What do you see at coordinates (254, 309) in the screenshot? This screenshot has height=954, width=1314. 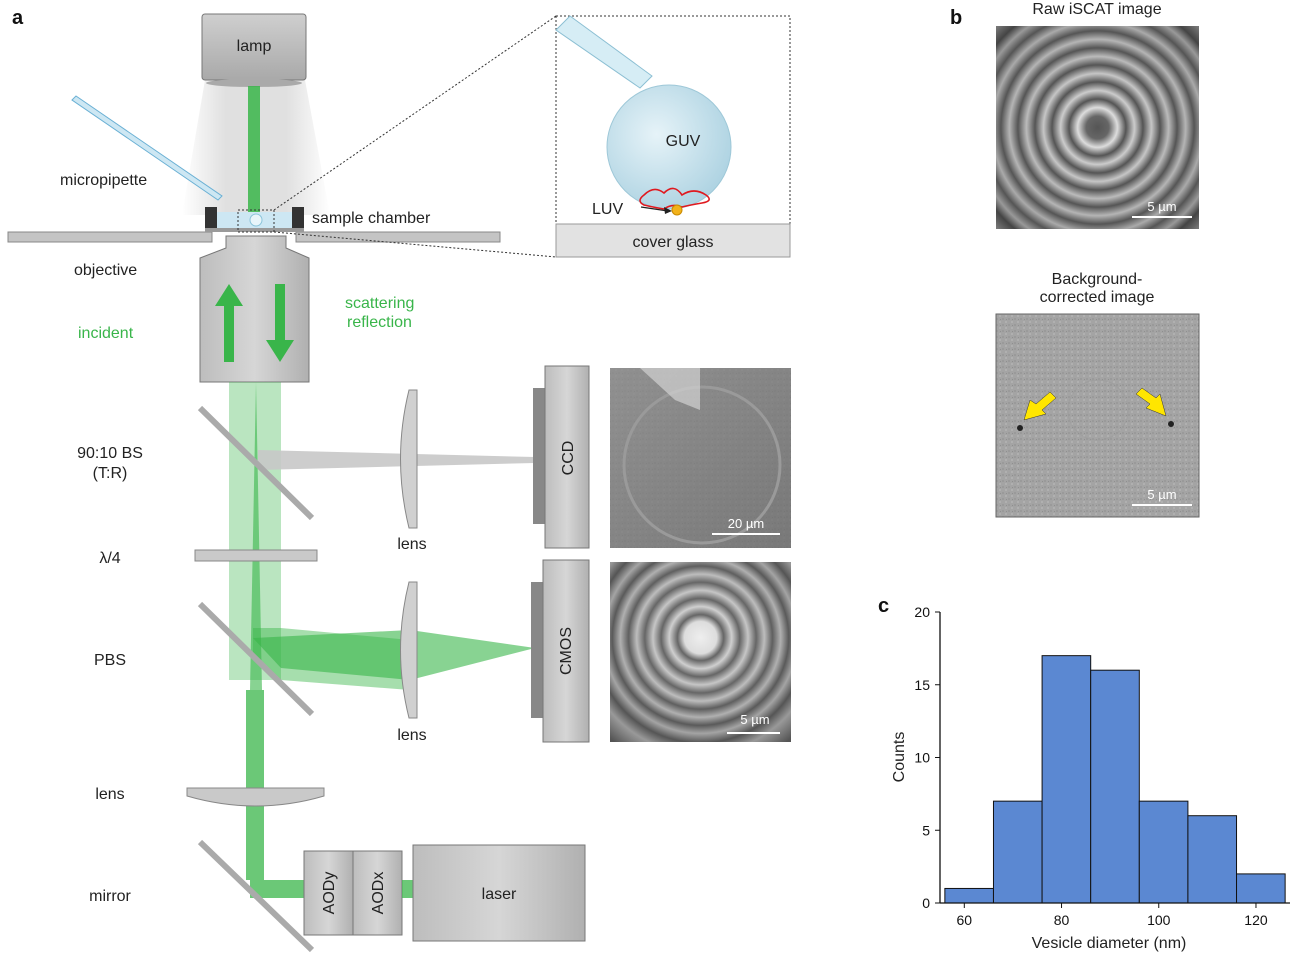 I see `objective` at bounding box center [254, 309].